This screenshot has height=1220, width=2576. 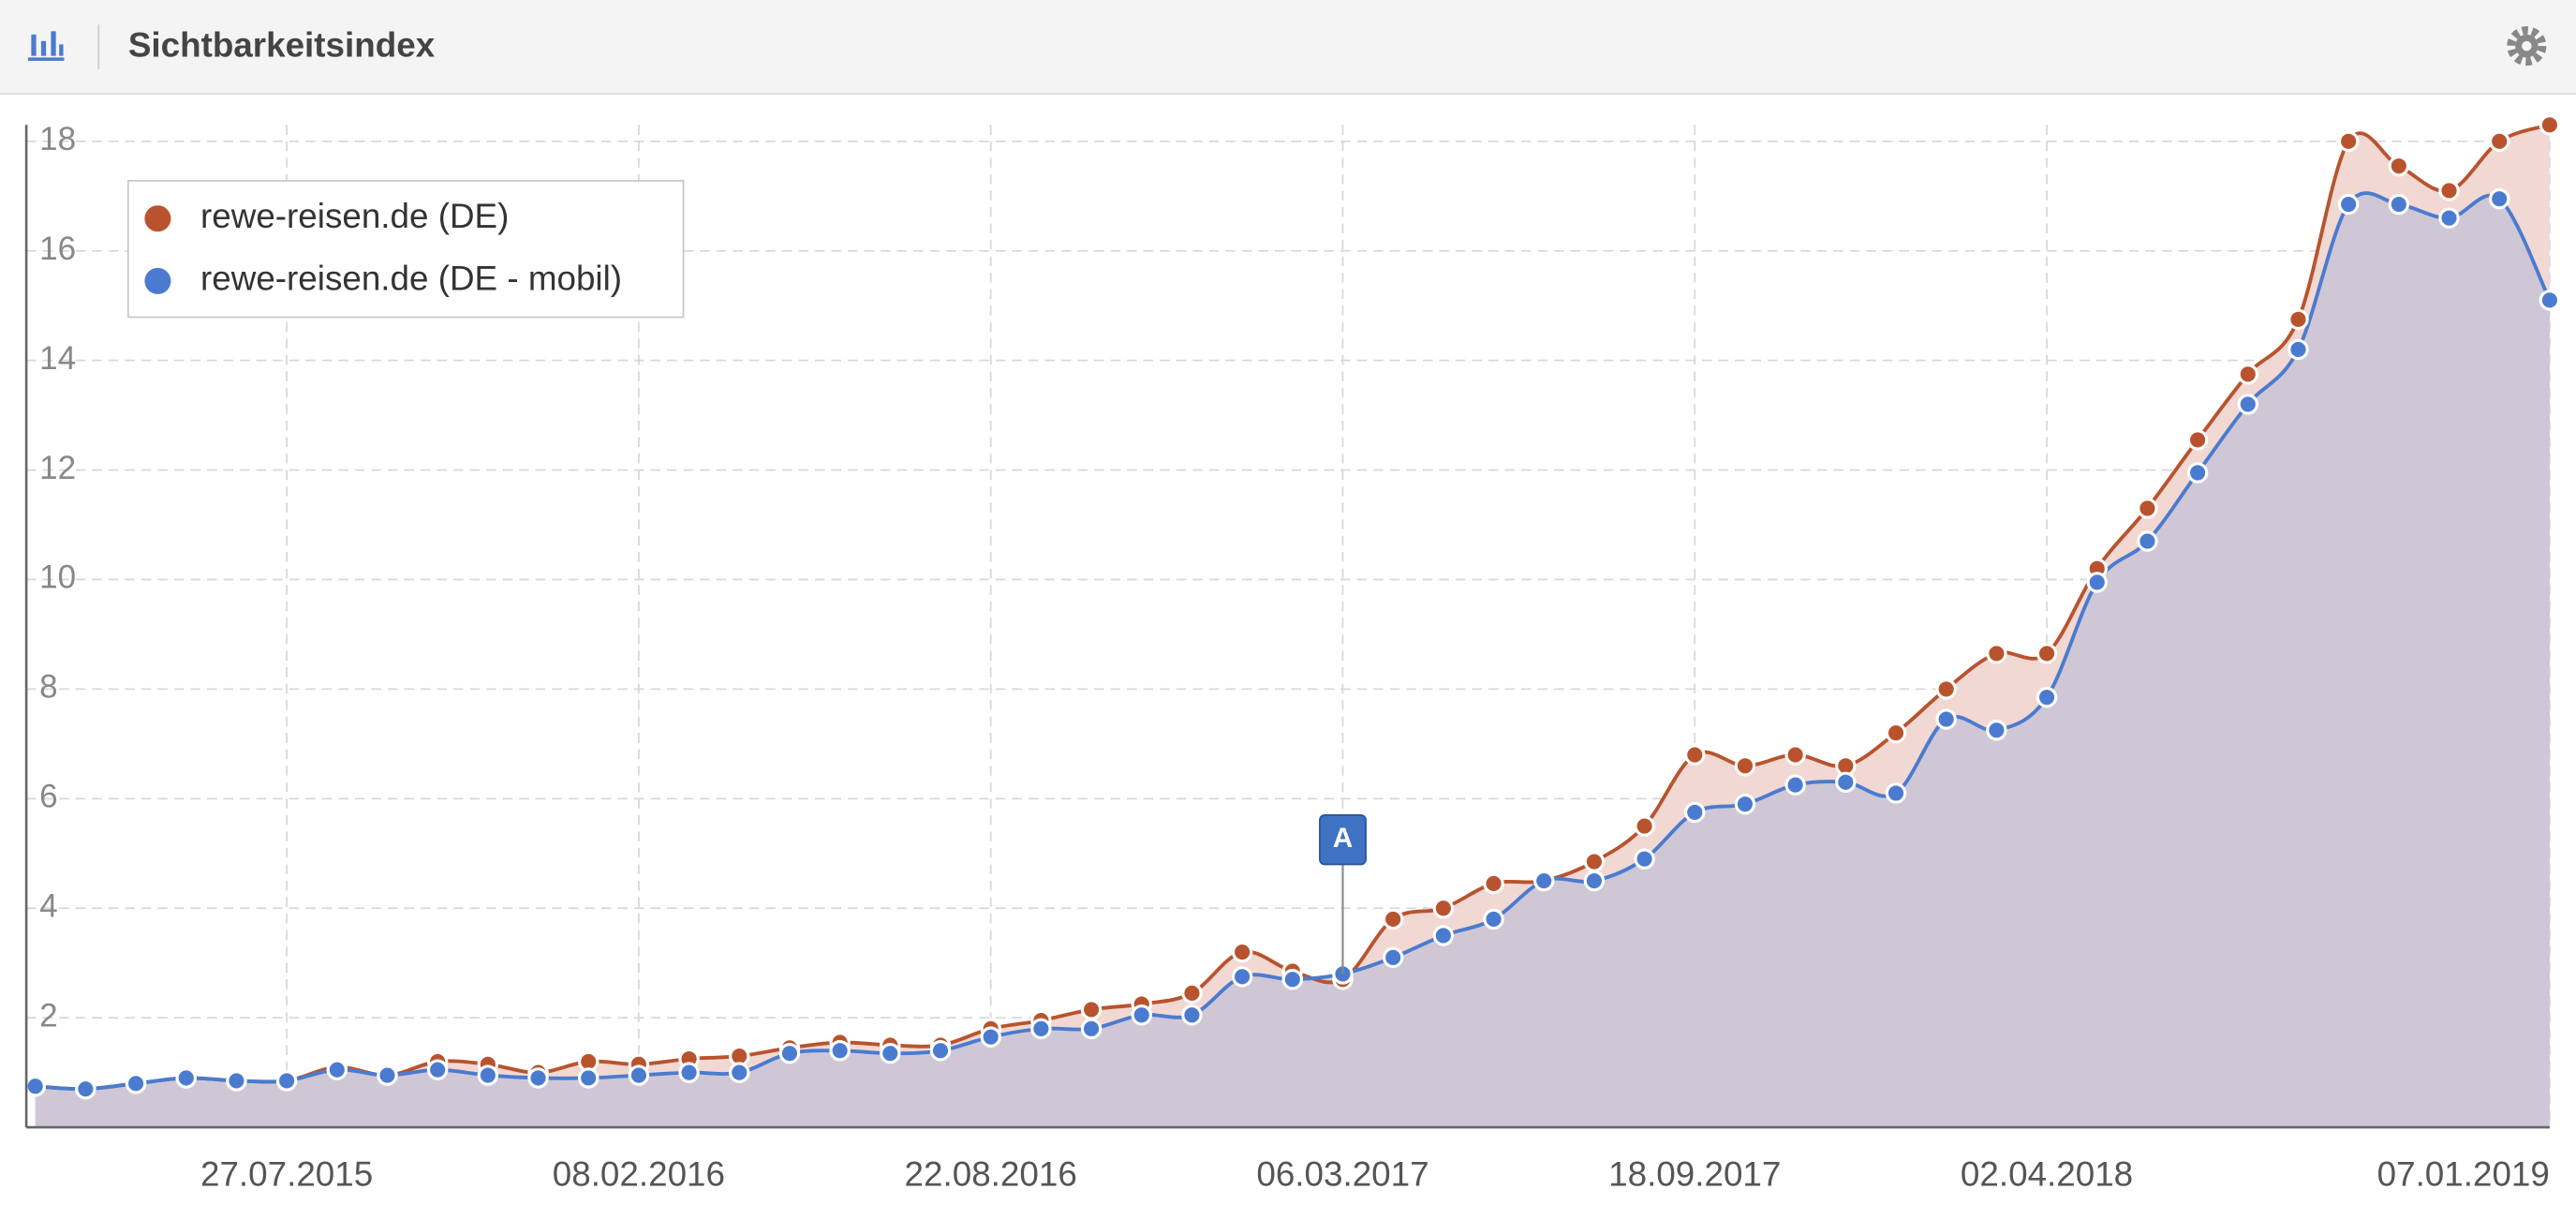 What do you see at coordinates (354, 216) in the screenshot?
I see `legend-label: rewe-reisen.de (DE)` at bounding box center [354, 216].